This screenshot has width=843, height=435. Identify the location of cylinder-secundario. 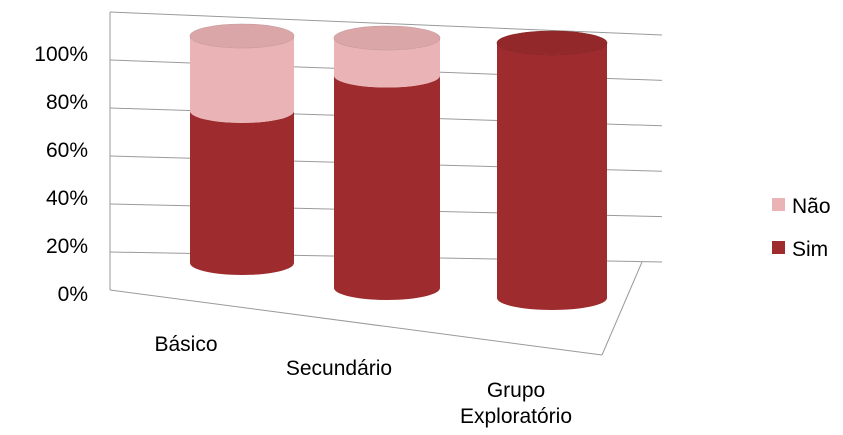
(387, 162).